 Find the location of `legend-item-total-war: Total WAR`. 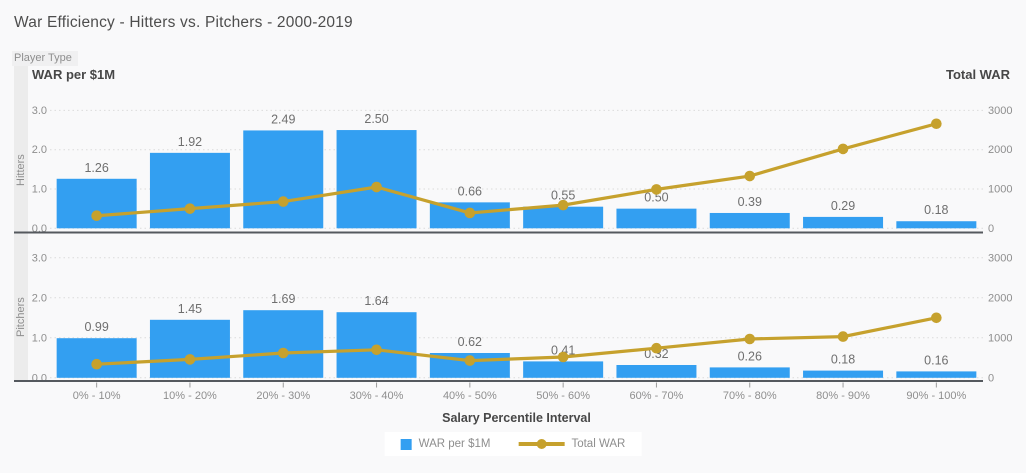

legend-item-total-war: Total WAR is located at coordinates (571, 444).